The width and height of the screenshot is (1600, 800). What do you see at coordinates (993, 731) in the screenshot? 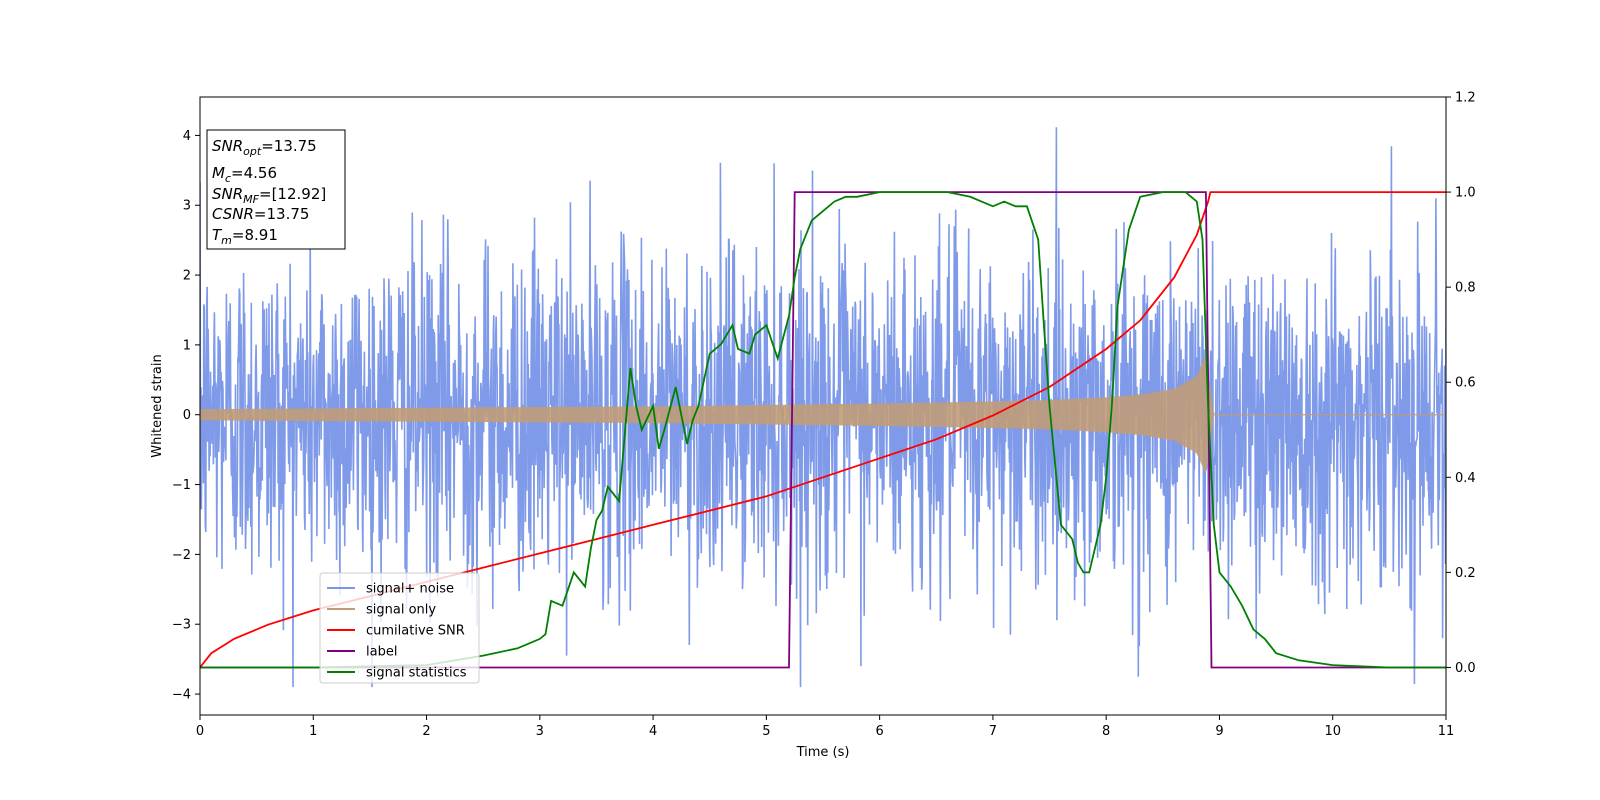
I see `x-tick-label: 7` at bounding box center [993, 731].